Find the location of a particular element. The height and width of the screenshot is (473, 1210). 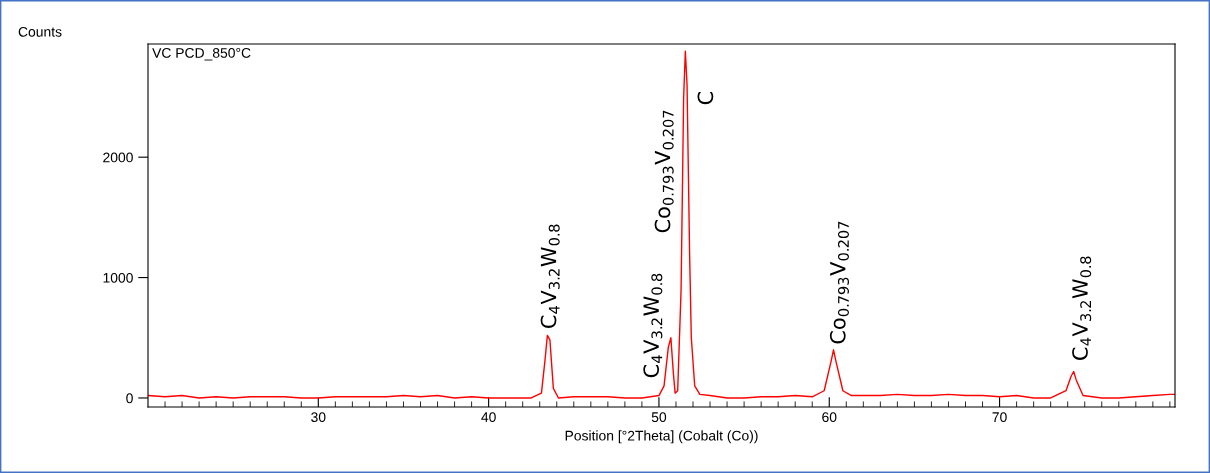

x-axis-title: Position [°2Theta] (Cobalt (Co)) is located at coordinates (661, 437).